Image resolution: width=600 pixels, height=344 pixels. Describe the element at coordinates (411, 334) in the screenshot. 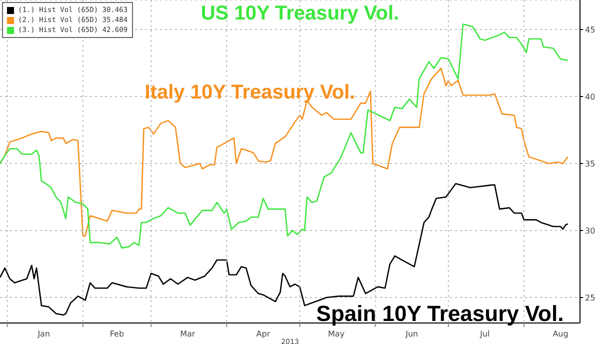

I see `x-tick-label: Jun` at that location.